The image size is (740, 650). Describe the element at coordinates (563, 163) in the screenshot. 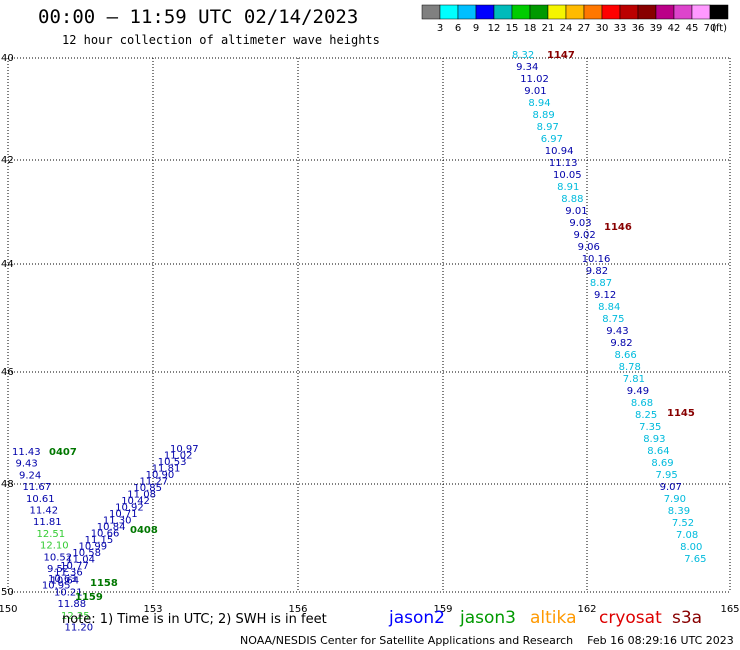

I see `wave-height-east: 11.13` at that location.